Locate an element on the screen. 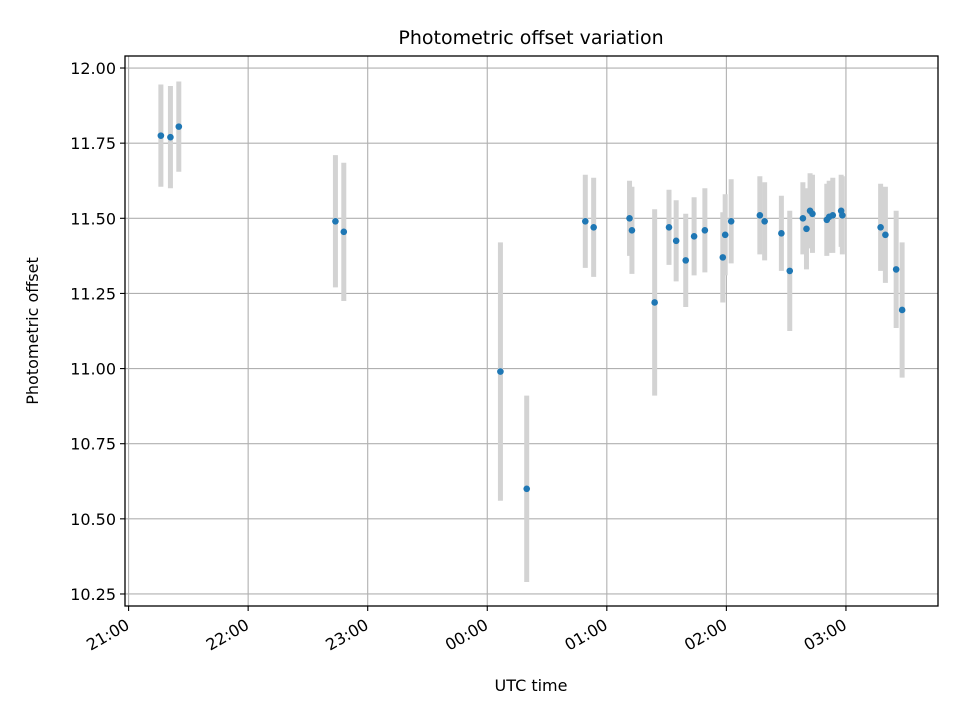 Image resolution: width=960 pixels, height=720 pixels. y-axis-label: Photometric offset is located at coordinates (32, 331).